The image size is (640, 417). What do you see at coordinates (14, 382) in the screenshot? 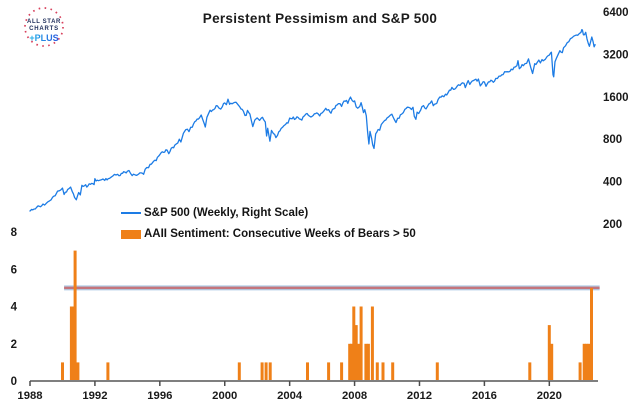
I see `left-axis-label: 0` at bounding box center [14, 382].